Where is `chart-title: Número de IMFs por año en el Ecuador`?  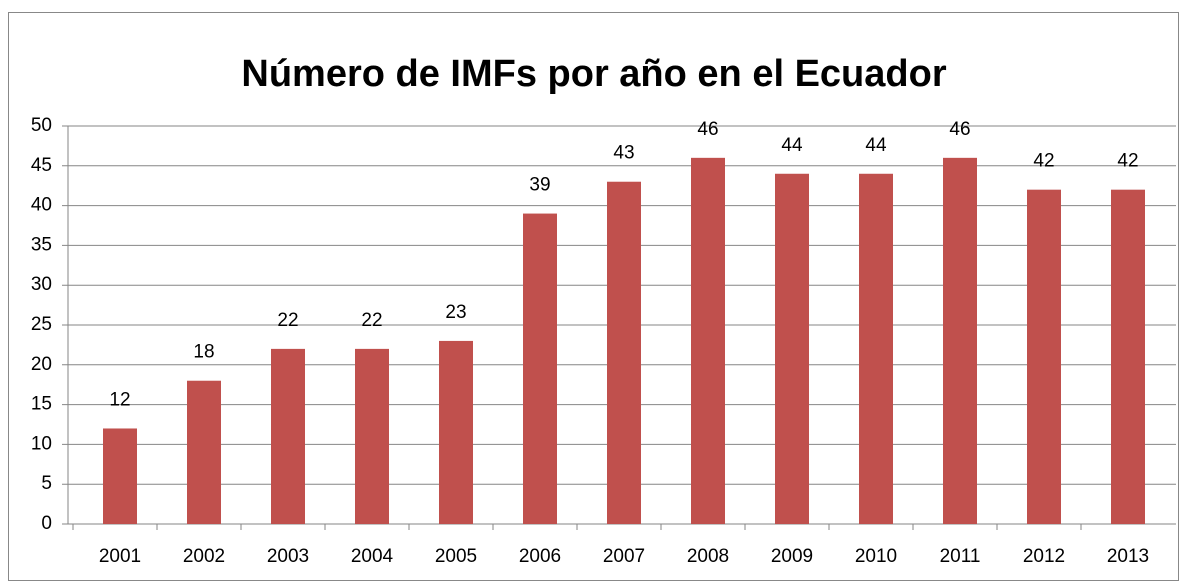
chart-title: Número de IMFs por año en el Ecuador is located at coordinates (593, 74).